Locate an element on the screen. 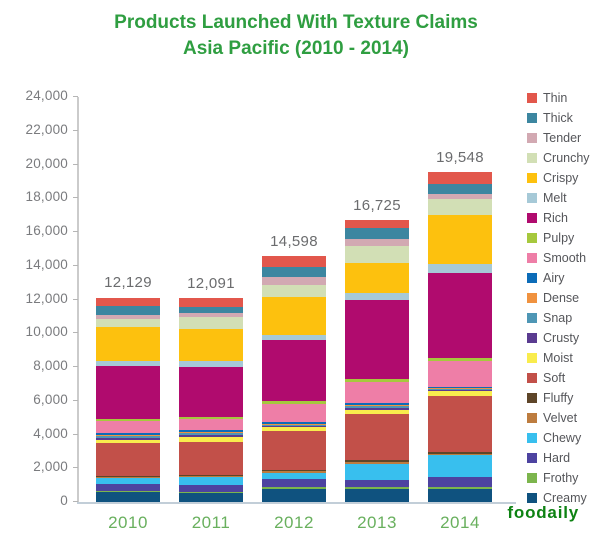  legend-swatch-soft is located at coordinates (532, 378).